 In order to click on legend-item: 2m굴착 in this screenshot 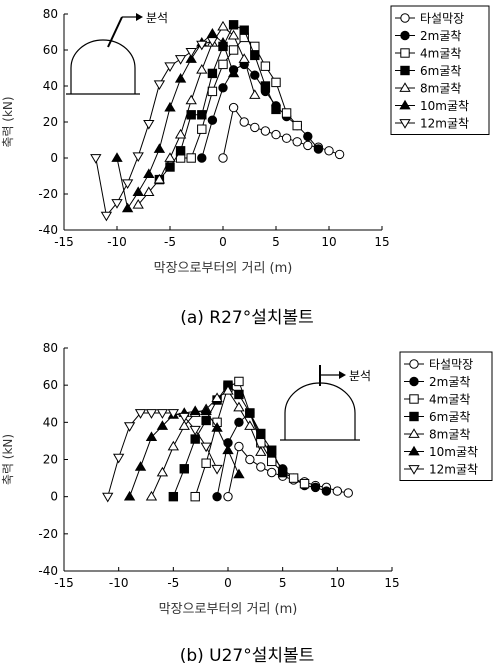, I will do `click(428, 36)`.